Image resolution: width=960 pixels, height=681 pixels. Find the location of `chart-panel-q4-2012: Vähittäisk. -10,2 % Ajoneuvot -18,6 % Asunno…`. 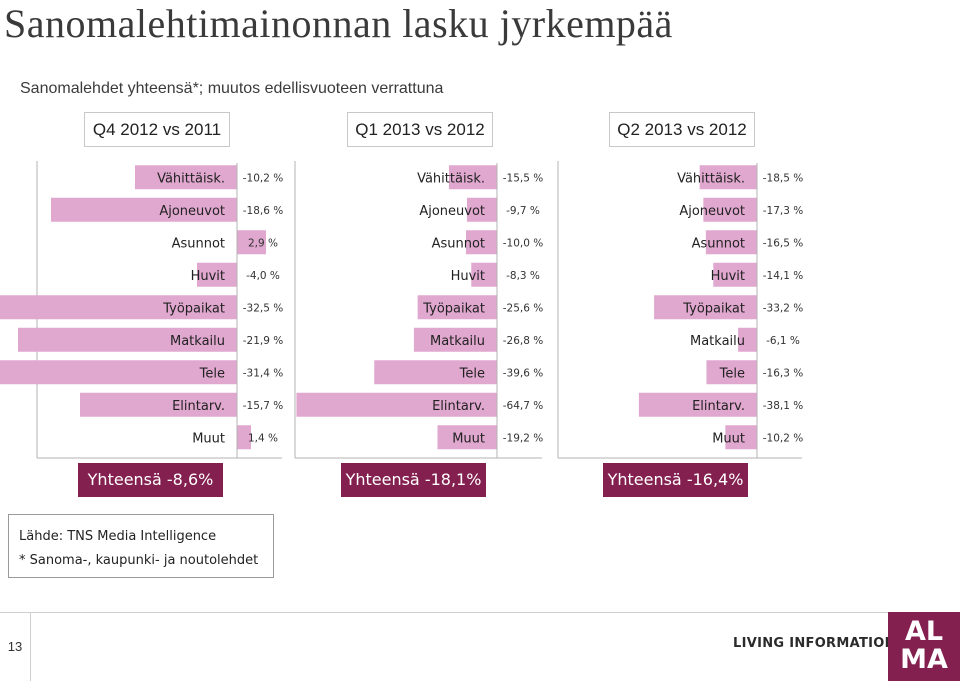

chart-panel-q4-2012: Vähittäisk. -10,2 % Ajoneuvot -18,6 % Asunno… is located at coordinates (142, 310).